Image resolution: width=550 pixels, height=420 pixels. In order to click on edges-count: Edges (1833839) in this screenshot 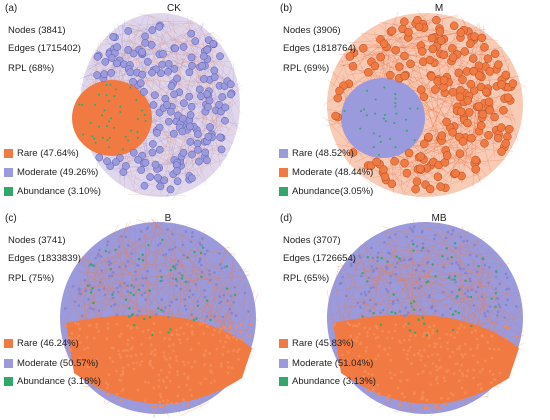, I will do `click(44, 258)`.